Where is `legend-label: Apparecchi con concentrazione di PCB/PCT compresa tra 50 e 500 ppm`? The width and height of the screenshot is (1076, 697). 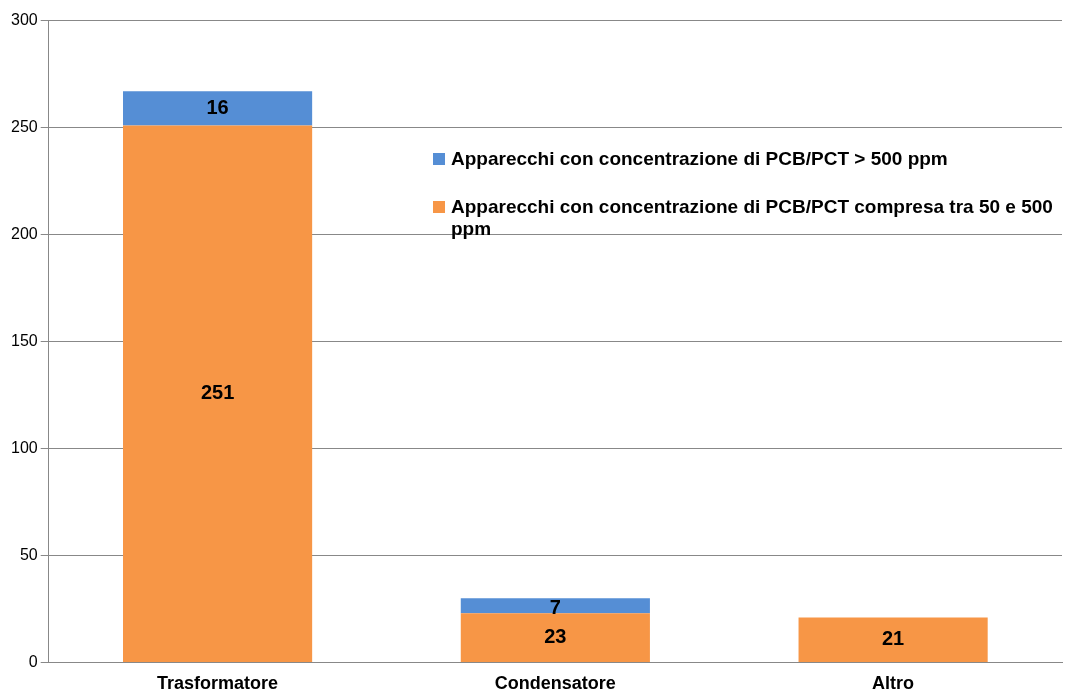
legend-label: Apparecchi con concentrazione di PCB/PCT compresa tra 50 e 500 ppm is located at coordinates (752, 218).